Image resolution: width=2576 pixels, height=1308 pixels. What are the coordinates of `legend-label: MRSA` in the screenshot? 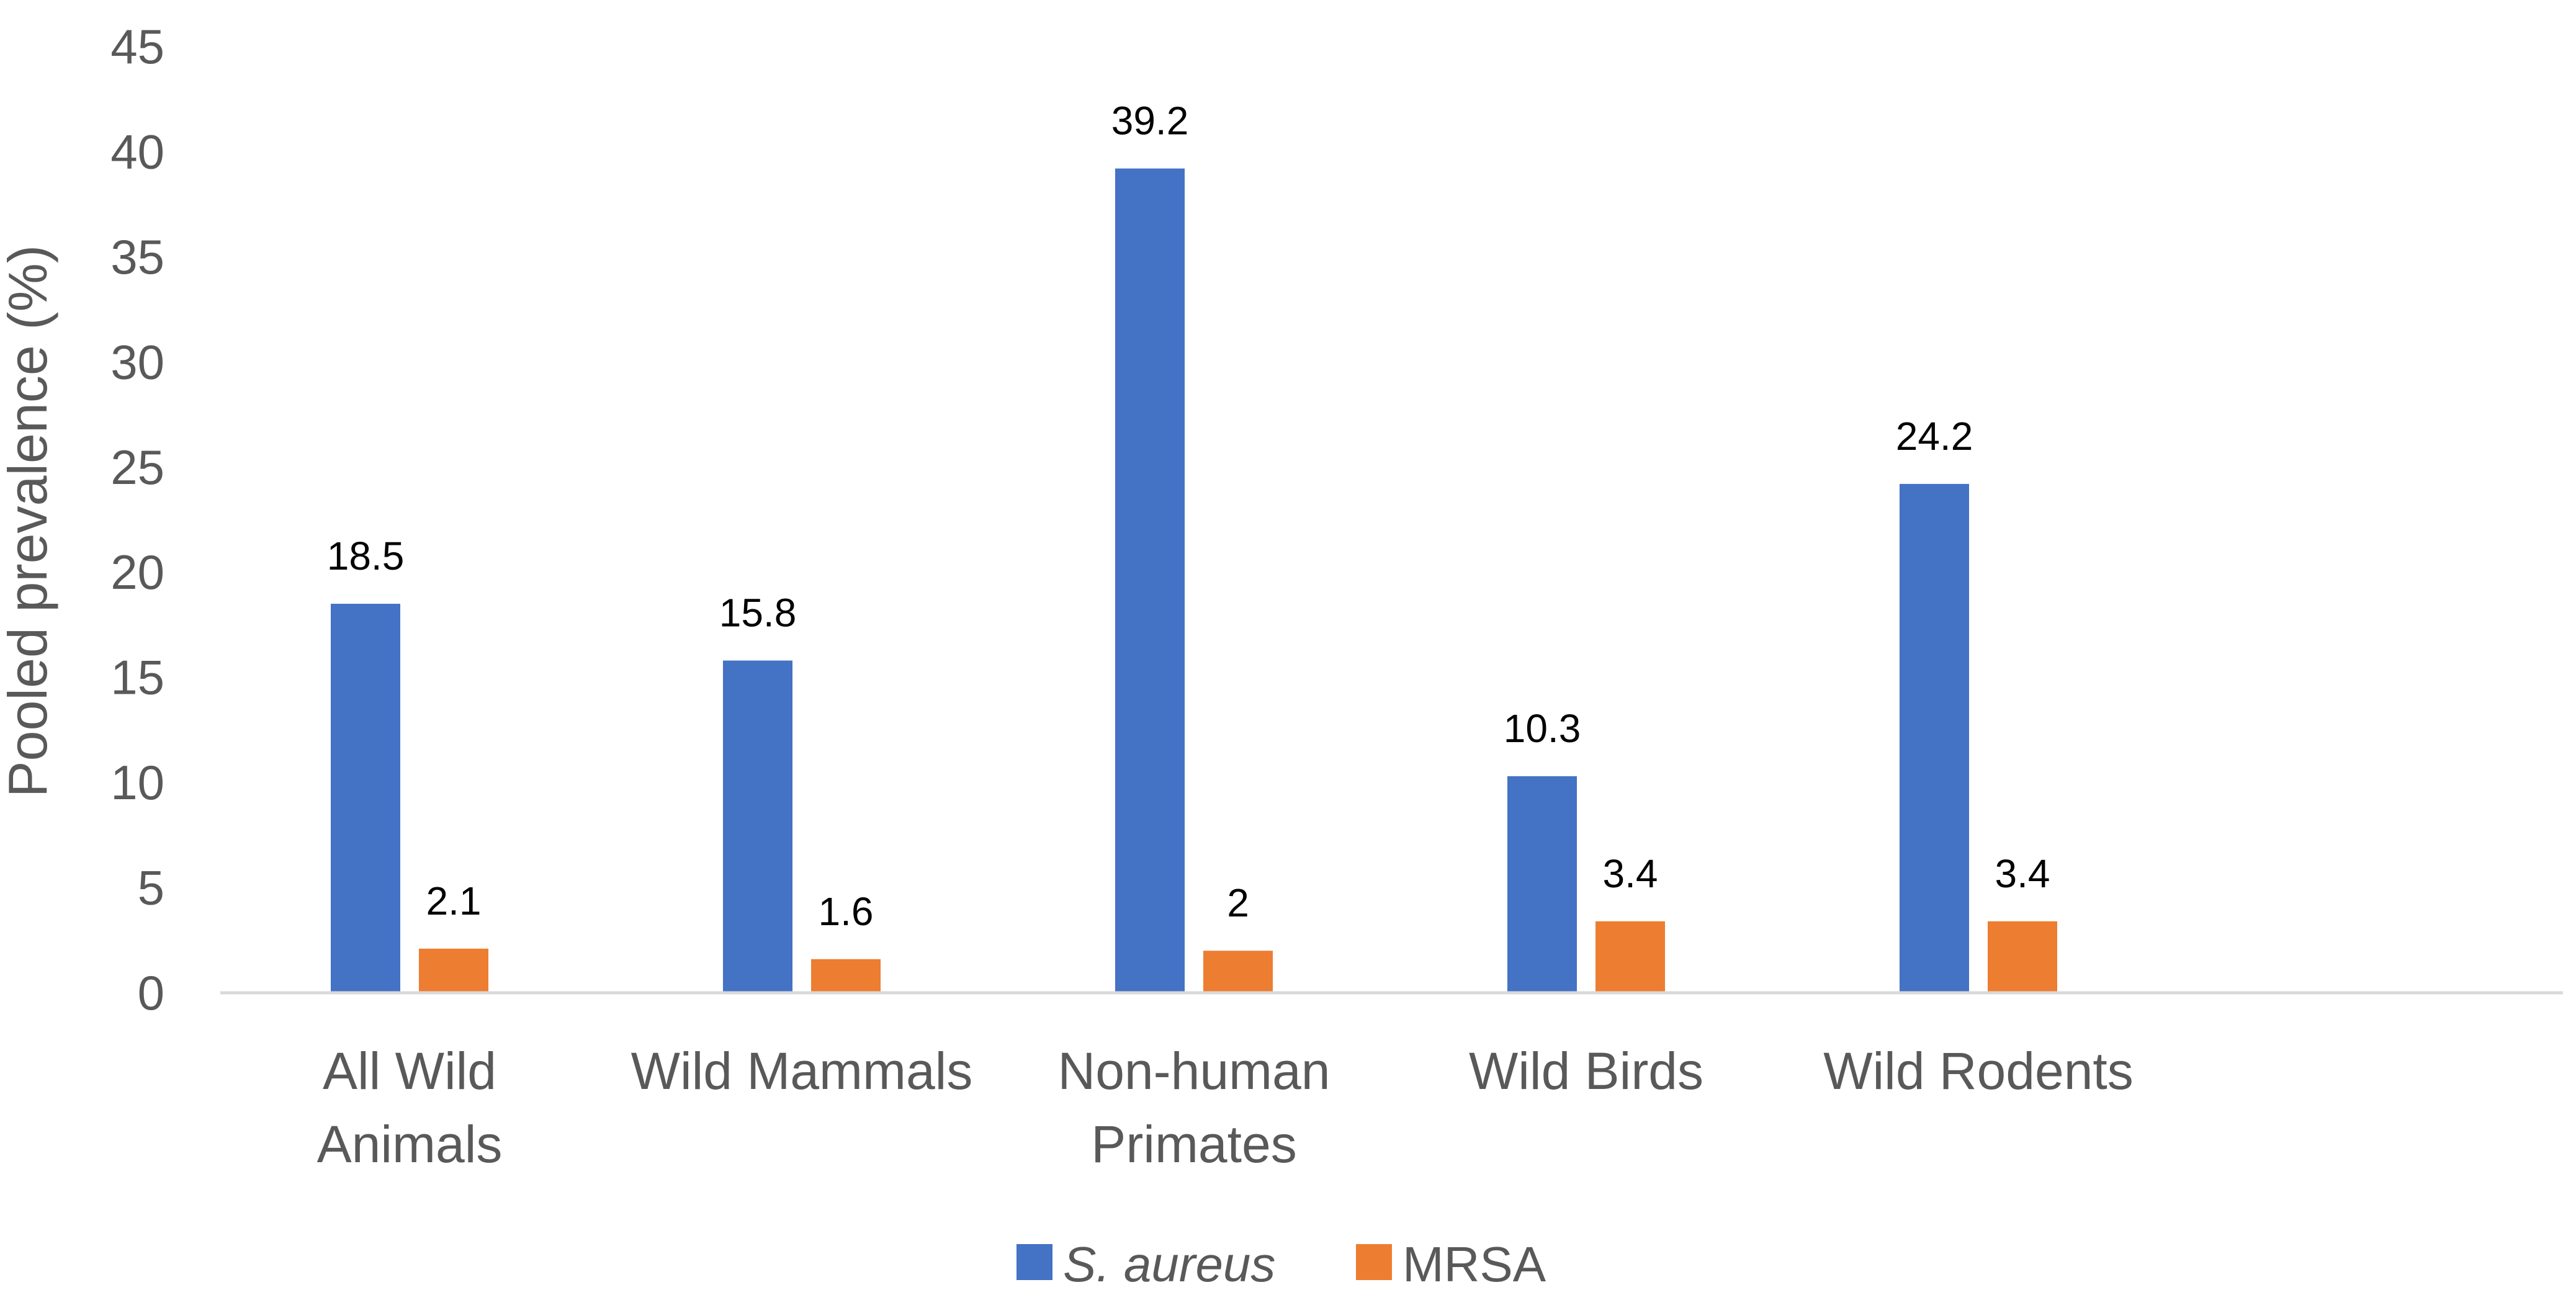 It's located at (1474, 1264).